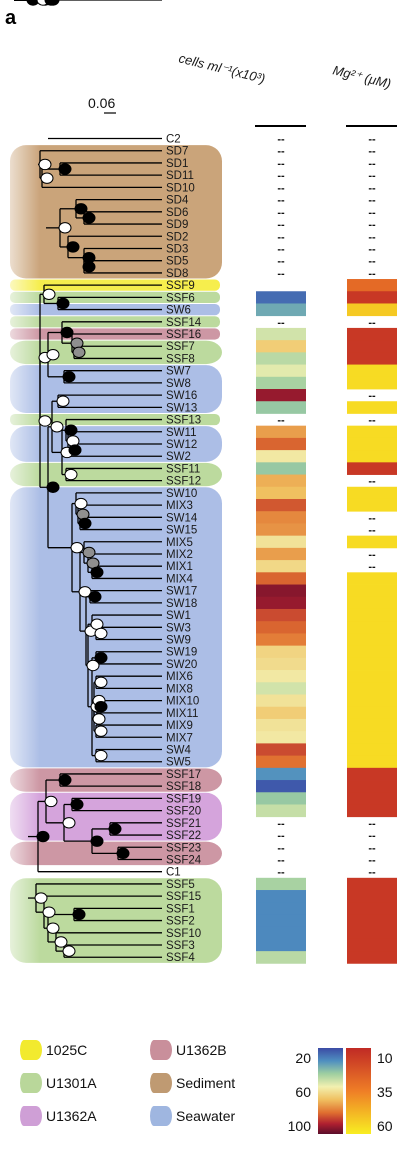 This screenshot has width=414, height=1158. I want to click on leaf-label: SSF24, so click(184, 860).